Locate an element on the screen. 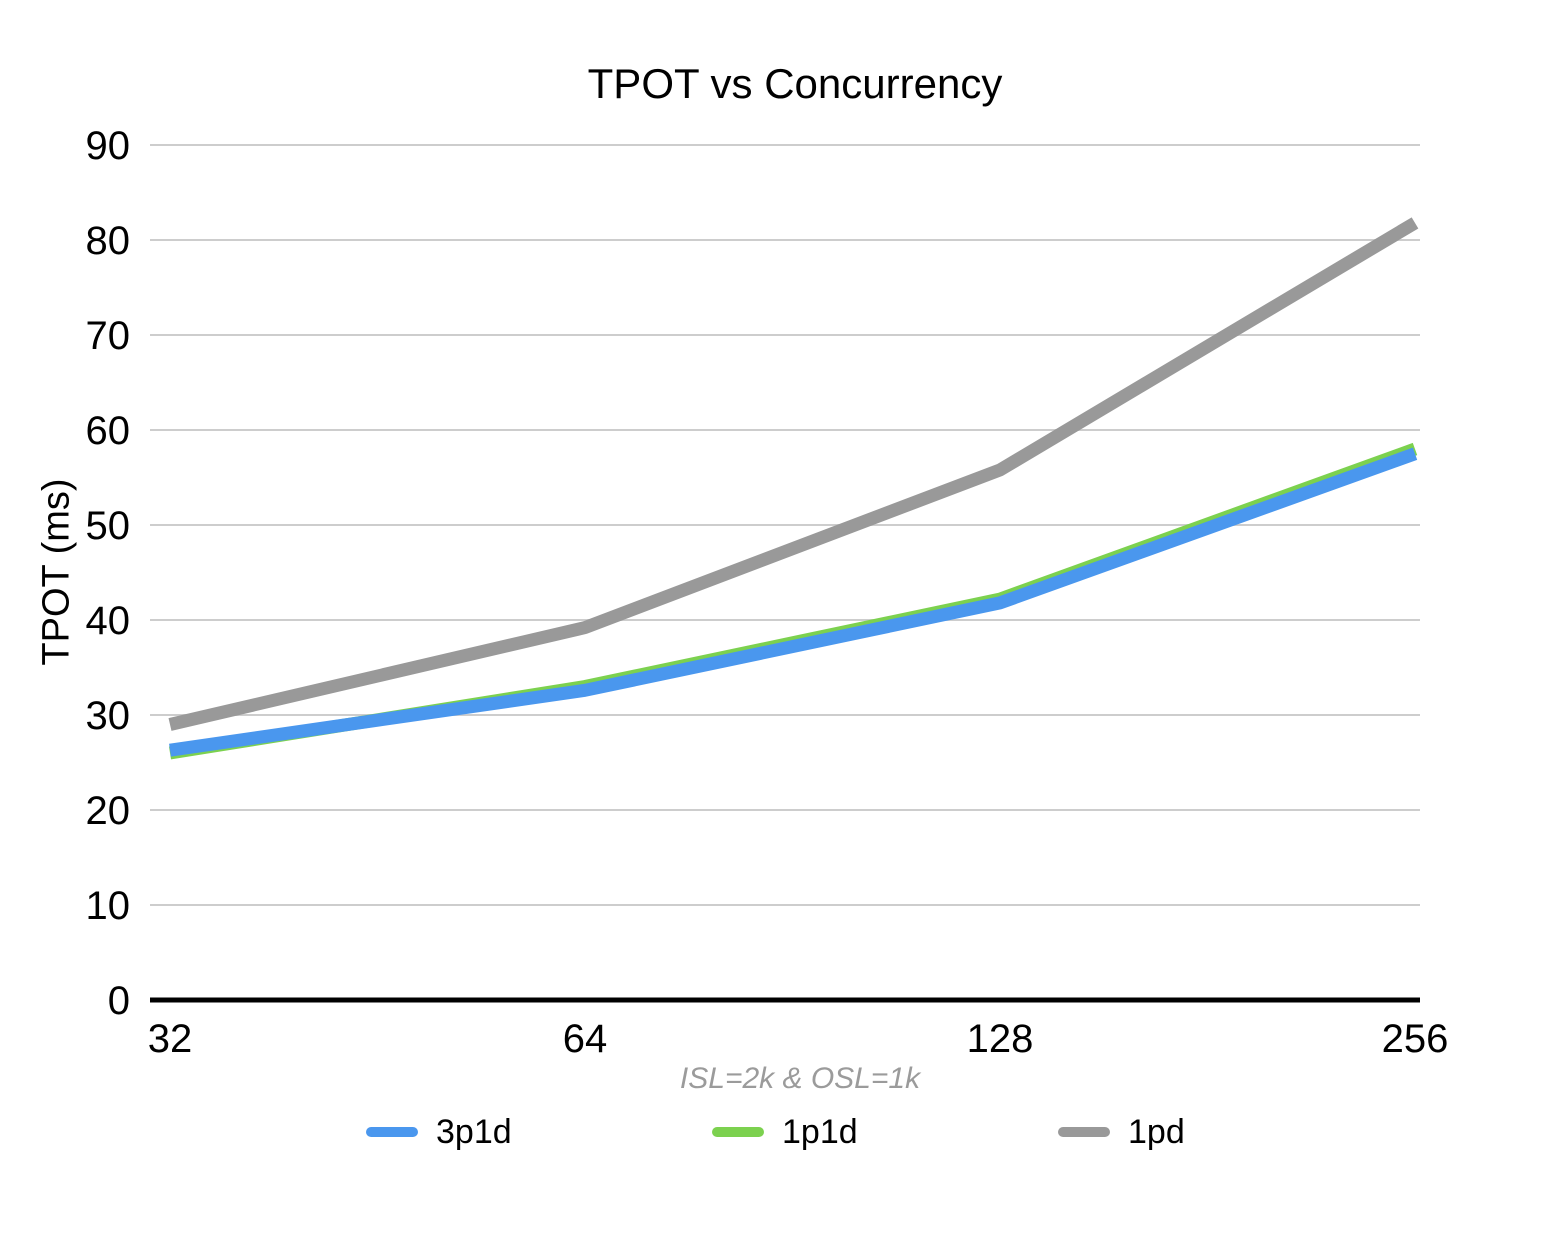  x-tick-label: 128 is located at coordinates (1000, 1039).